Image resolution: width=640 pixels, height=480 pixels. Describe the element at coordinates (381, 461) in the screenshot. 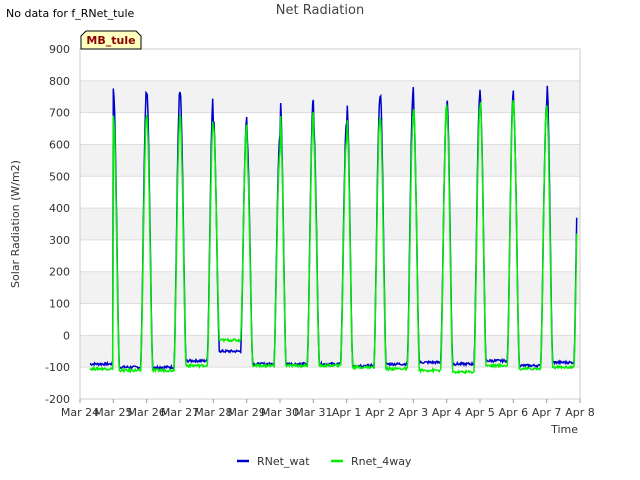

I see `legend-label-Rnet_4way: Rnet_4way` at that location.